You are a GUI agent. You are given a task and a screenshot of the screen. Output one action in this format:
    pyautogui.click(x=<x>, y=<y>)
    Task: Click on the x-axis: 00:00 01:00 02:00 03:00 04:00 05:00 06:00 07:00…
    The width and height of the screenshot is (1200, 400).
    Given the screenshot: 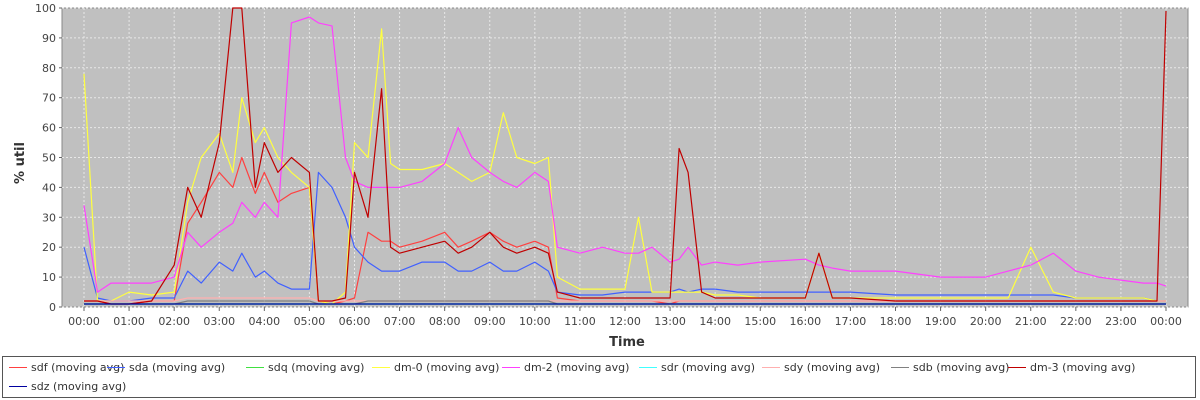 What is the action you would take?
    pyautogui.click(x=625, y=317)
    